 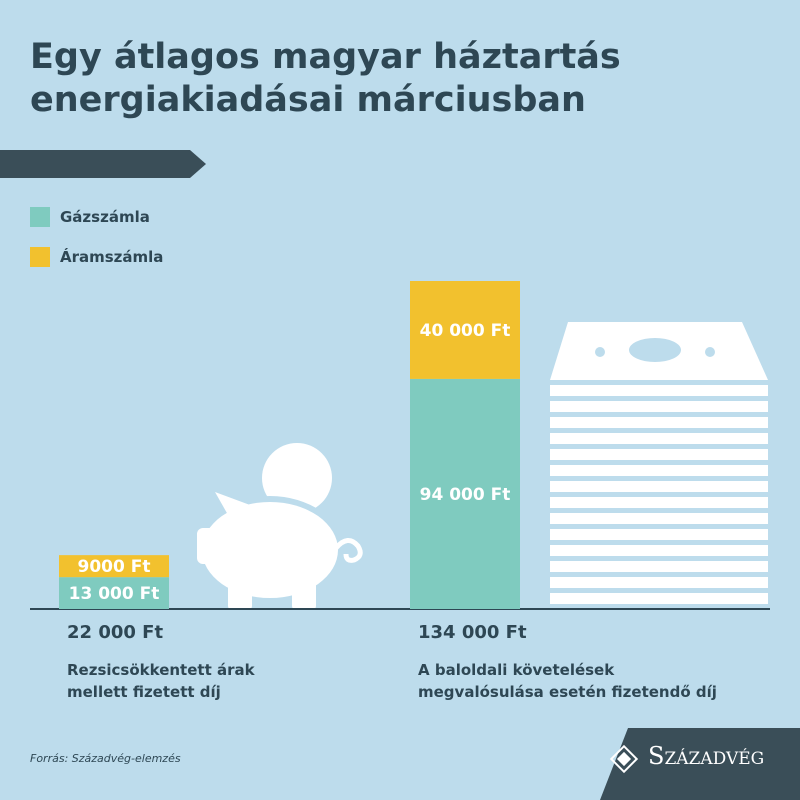 I want to click on logo-band, so click(x=700, y=764).